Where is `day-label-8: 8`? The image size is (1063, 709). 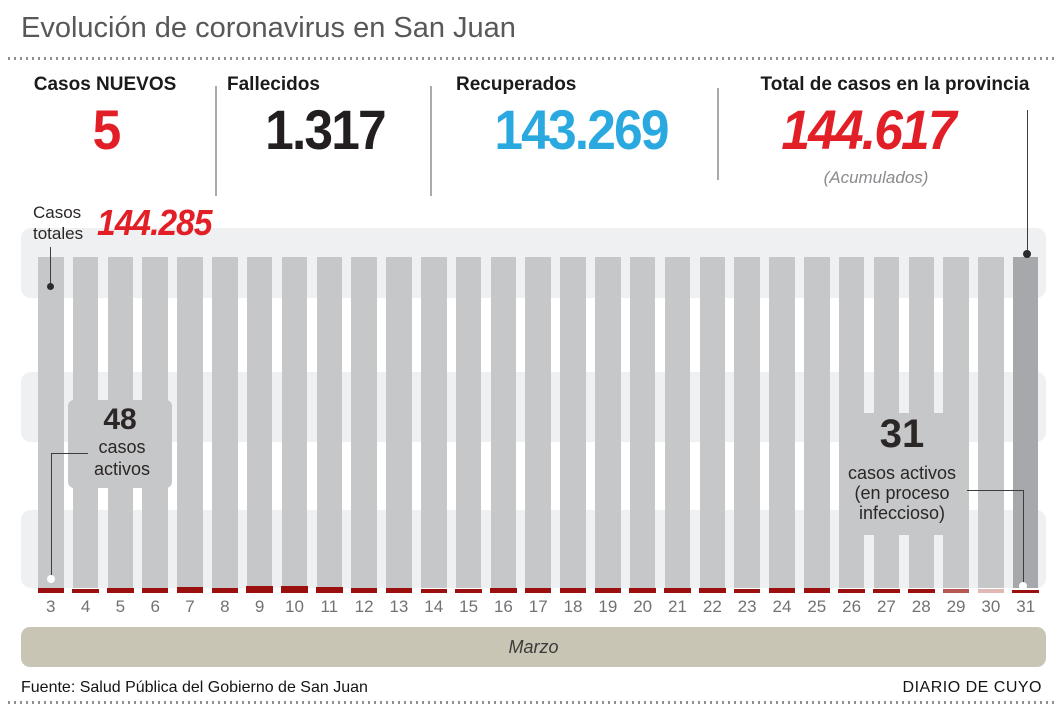
day-label-8: 8 is located at coordinates (225, 606).